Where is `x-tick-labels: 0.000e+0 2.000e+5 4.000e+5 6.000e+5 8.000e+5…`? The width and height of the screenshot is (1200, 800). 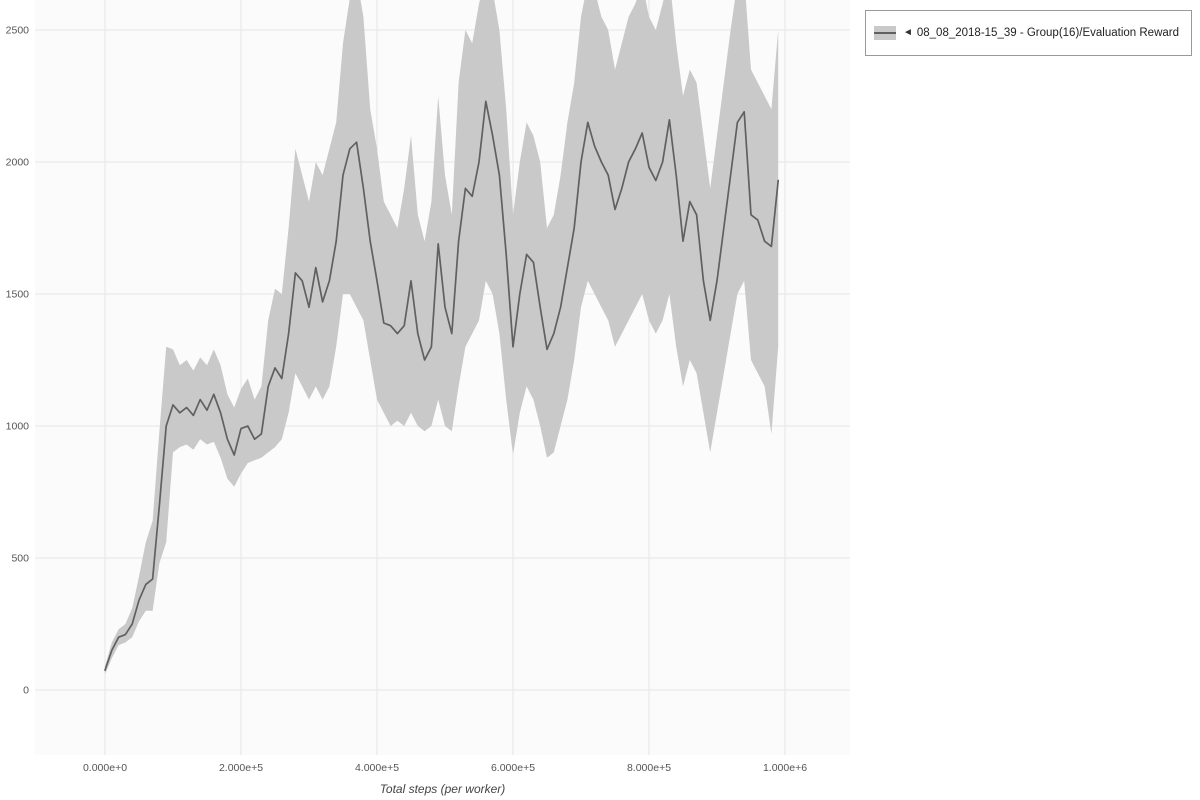
x-tick-labels: 0.000e+0 2.000e+5 4.000e+5 6.000e+5 8.000e+5… is located at coordinates (445, 768).